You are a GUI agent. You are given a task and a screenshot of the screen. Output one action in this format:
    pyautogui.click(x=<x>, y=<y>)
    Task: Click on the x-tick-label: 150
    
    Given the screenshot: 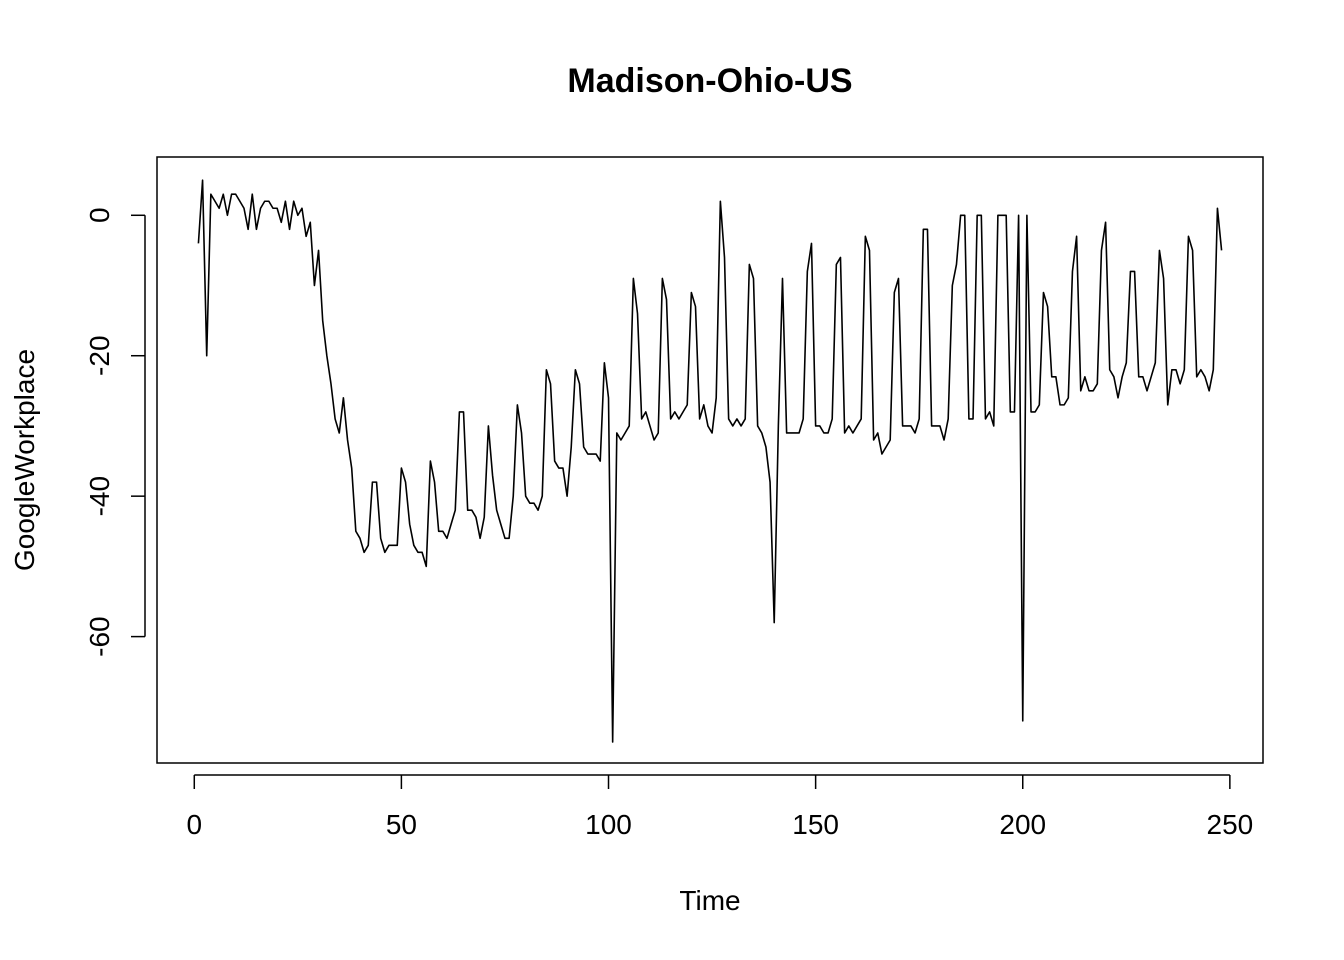 What is the action you would take?
    pyautogui.click(x=815, y=824)
    